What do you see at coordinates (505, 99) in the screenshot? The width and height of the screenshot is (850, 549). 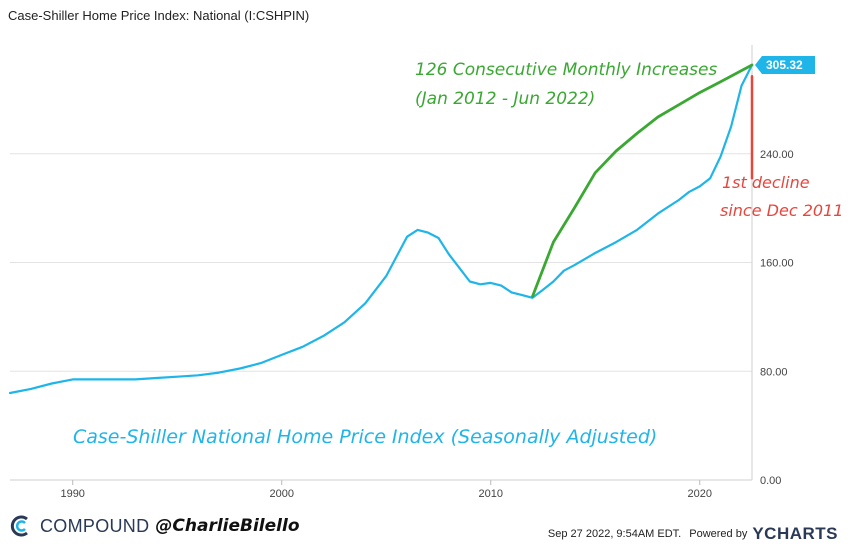 I see `annotation-period: (Jan 2012 - Jun 2022)` at bounding box center [505, 99].